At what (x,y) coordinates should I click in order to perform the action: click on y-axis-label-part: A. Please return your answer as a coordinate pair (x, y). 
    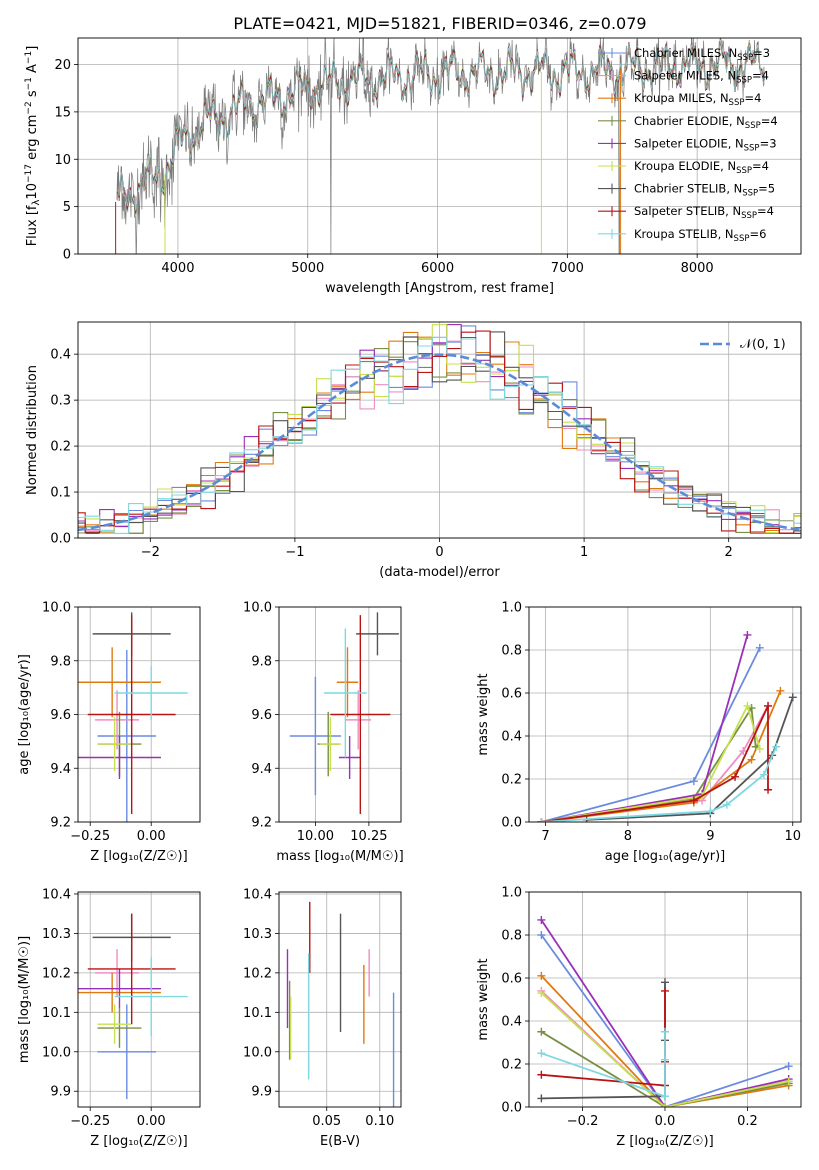
    Looking at the image, I should click on (32, 70).